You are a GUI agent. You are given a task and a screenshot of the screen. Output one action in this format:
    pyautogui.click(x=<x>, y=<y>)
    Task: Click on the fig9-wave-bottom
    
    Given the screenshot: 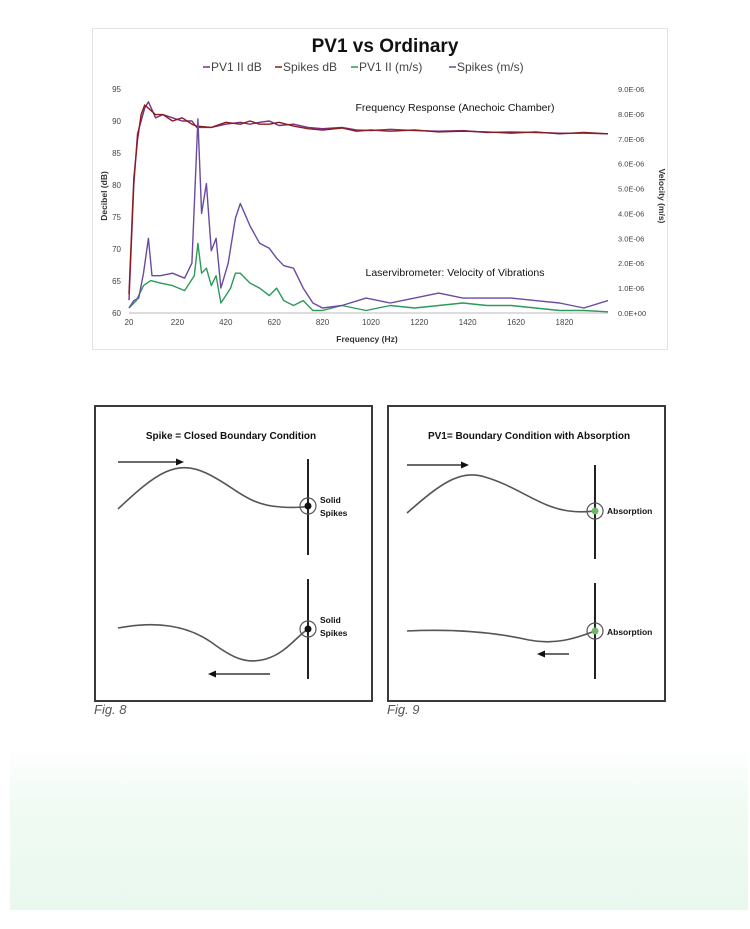 What is the action you would take?
    pyautogui.click(x=501, y=636)
    